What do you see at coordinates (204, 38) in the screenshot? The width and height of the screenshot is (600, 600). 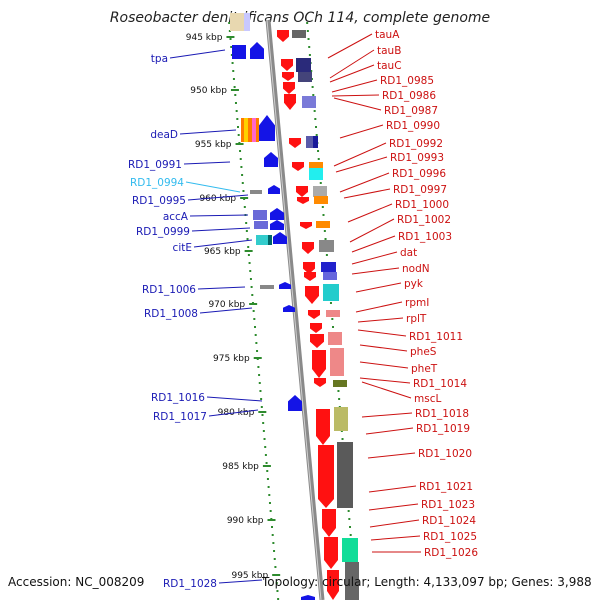 I see `scale-label: 945 kbp` at bounding box center [204, 38].